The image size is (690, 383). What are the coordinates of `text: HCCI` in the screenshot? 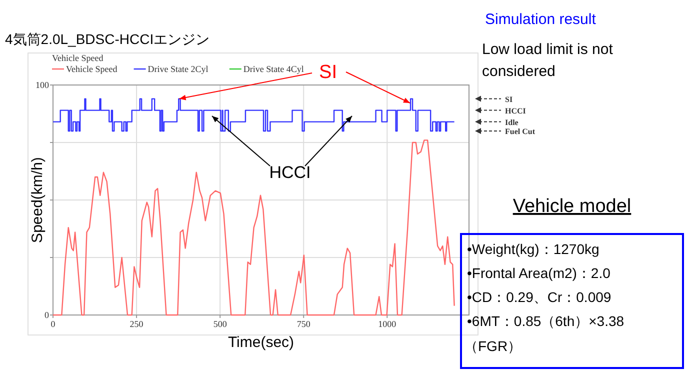 It's located at (515, 111).